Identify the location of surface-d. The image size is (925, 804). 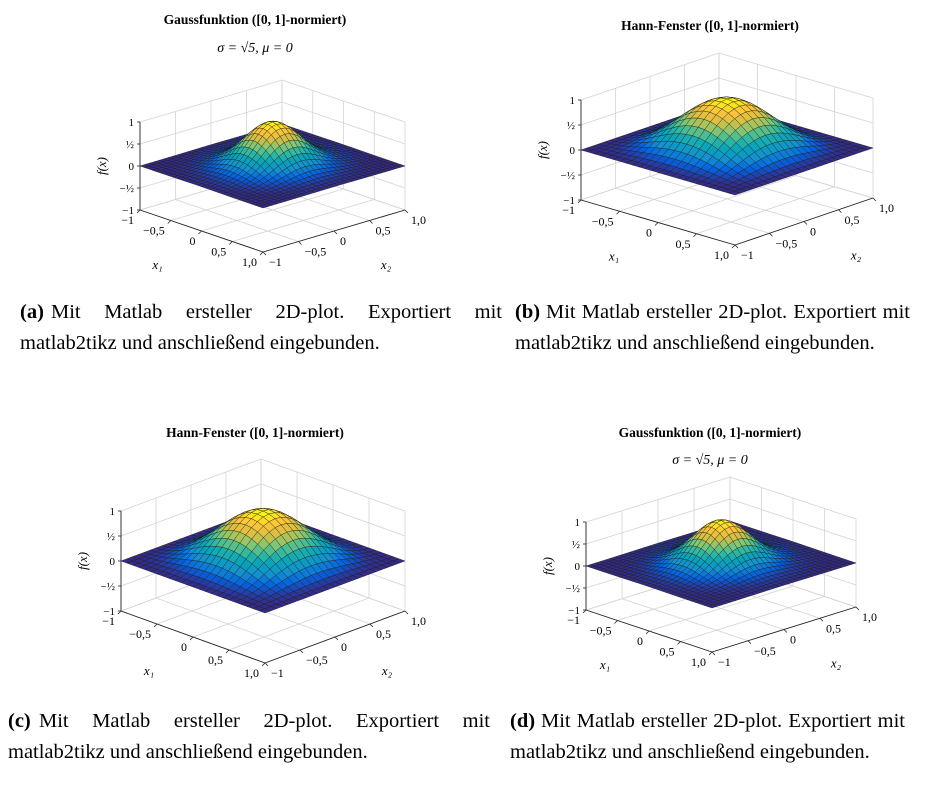
(721, 564).